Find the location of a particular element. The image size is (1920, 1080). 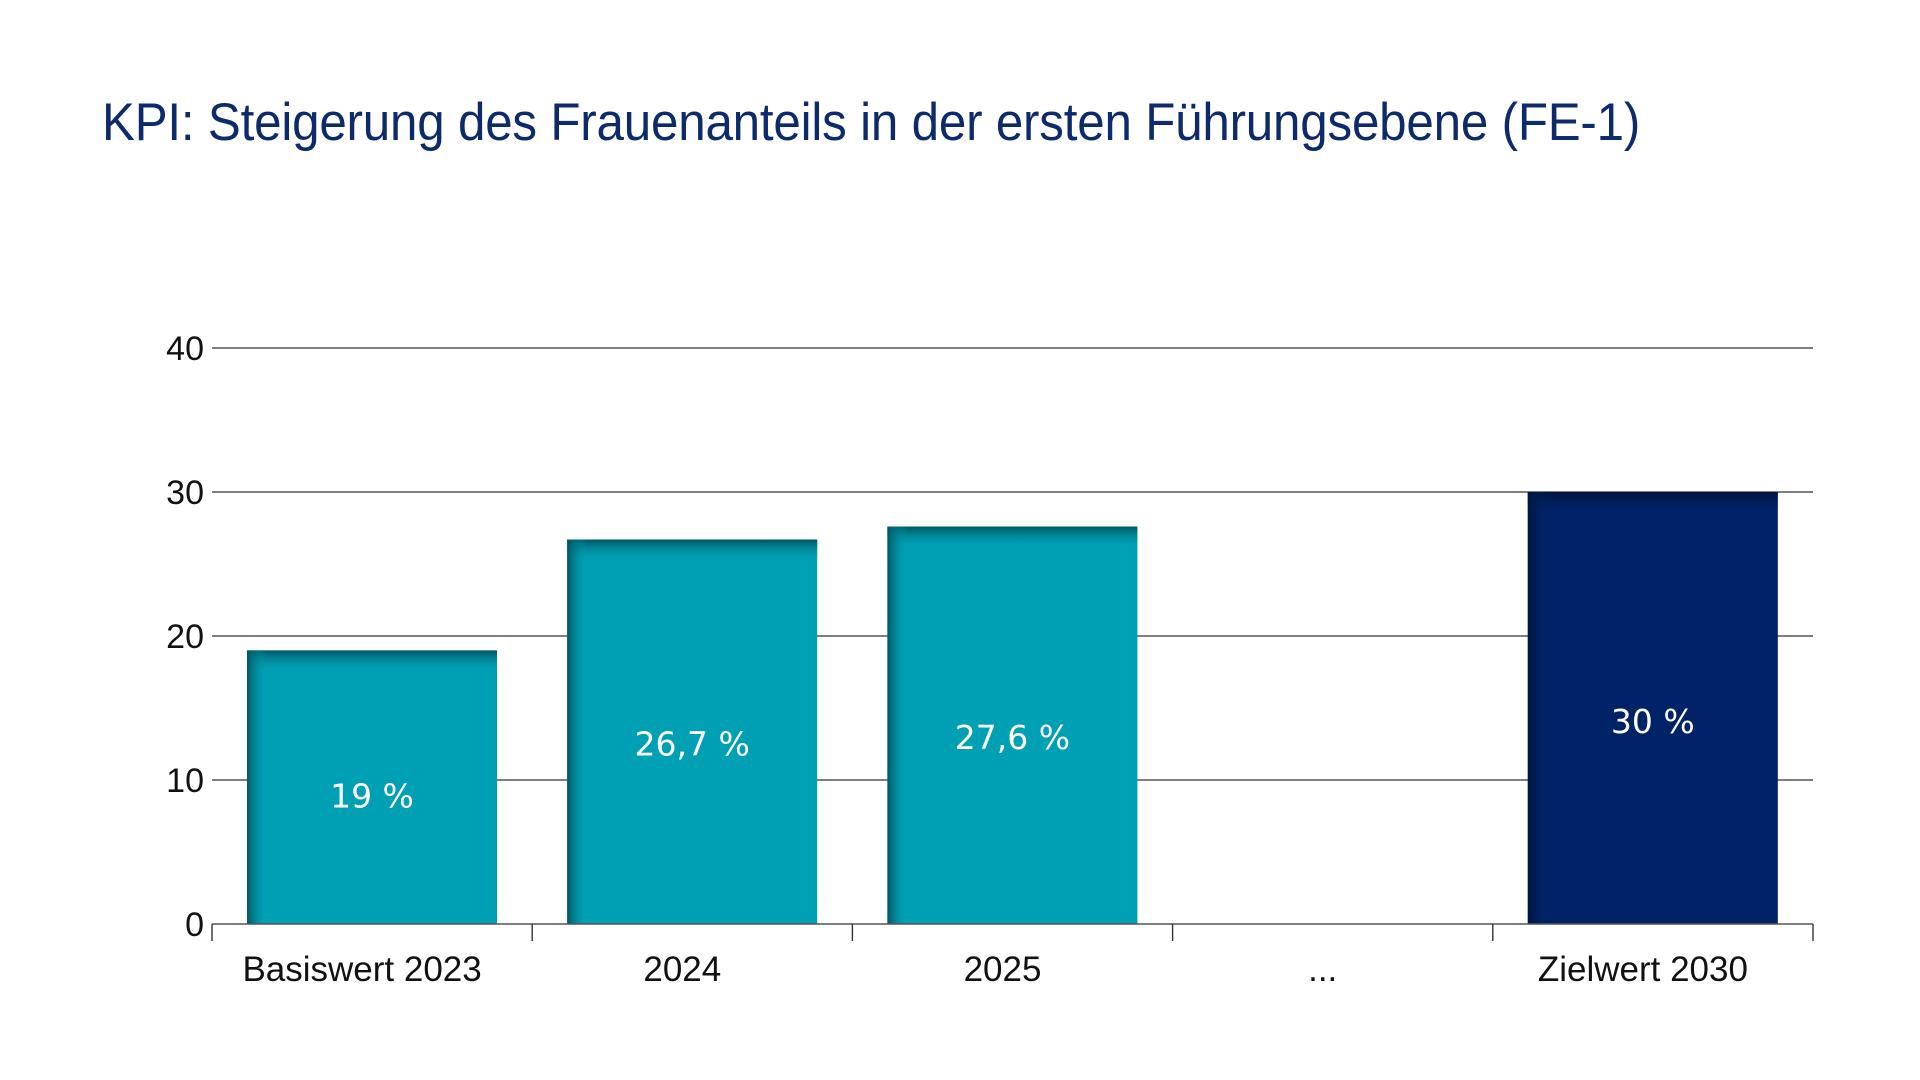

data-label: 27,6 % is located at coordinates (1012, 737).